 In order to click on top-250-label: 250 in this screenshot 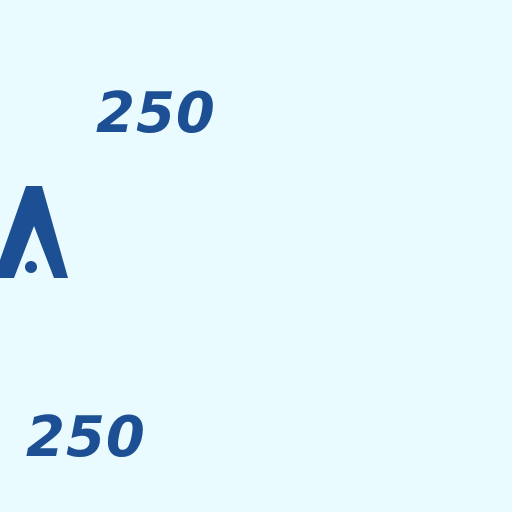, I will do `click(156, 113)`.